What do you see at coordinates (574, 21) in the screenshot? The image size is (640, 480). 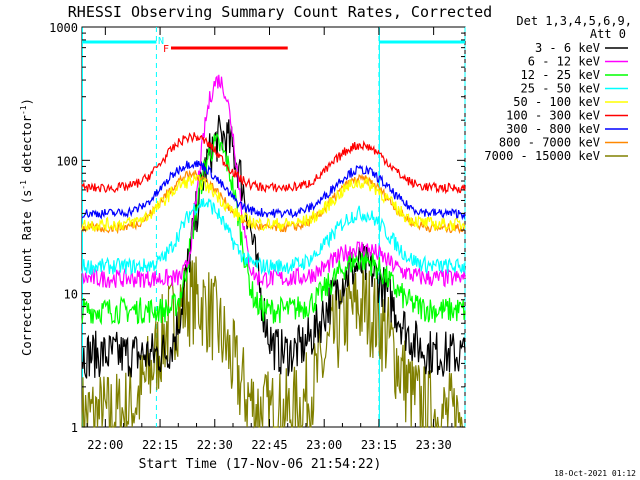 I see `legend-header-line1: Det 1,3,4,5,6,9,` at bounding box center [574, 21].